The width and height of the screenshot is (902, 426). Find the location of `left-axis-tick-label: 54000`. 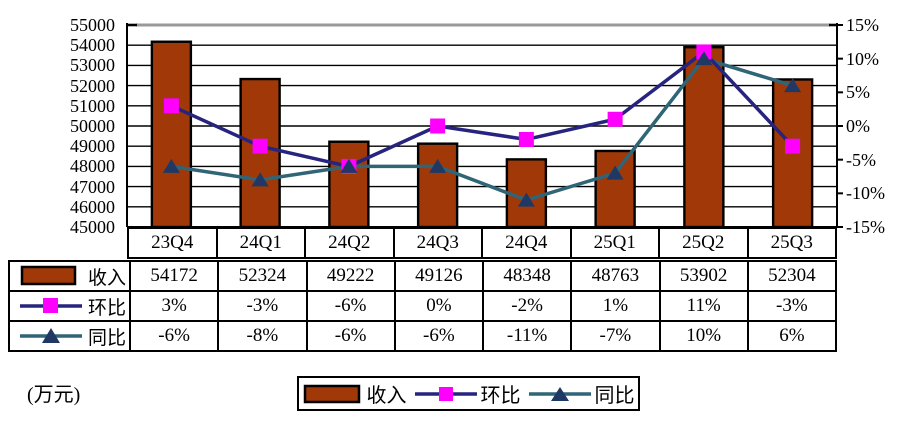

left-axis-tick-label: 54000 is located at coordinates (92, 45).